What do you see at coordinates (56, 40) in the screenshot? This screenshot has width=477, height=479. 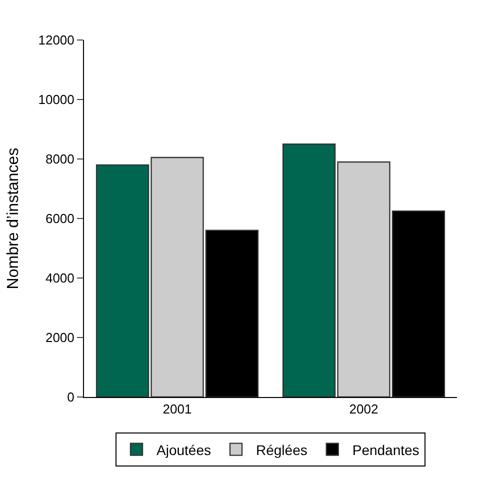 I see `y-tick-label: 12000` at bounding box center [56, 40].